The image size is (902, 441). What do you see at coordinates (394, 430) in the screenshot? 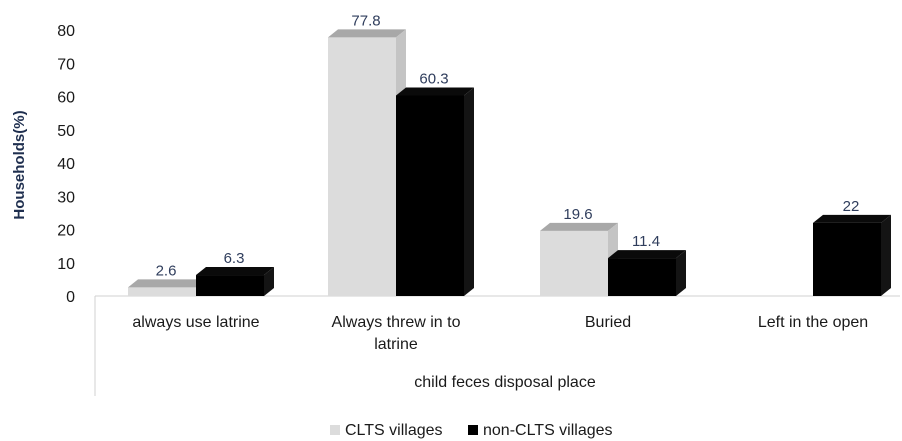
I see `legend-label: CLTS villages` at bounding box center [394, 430].